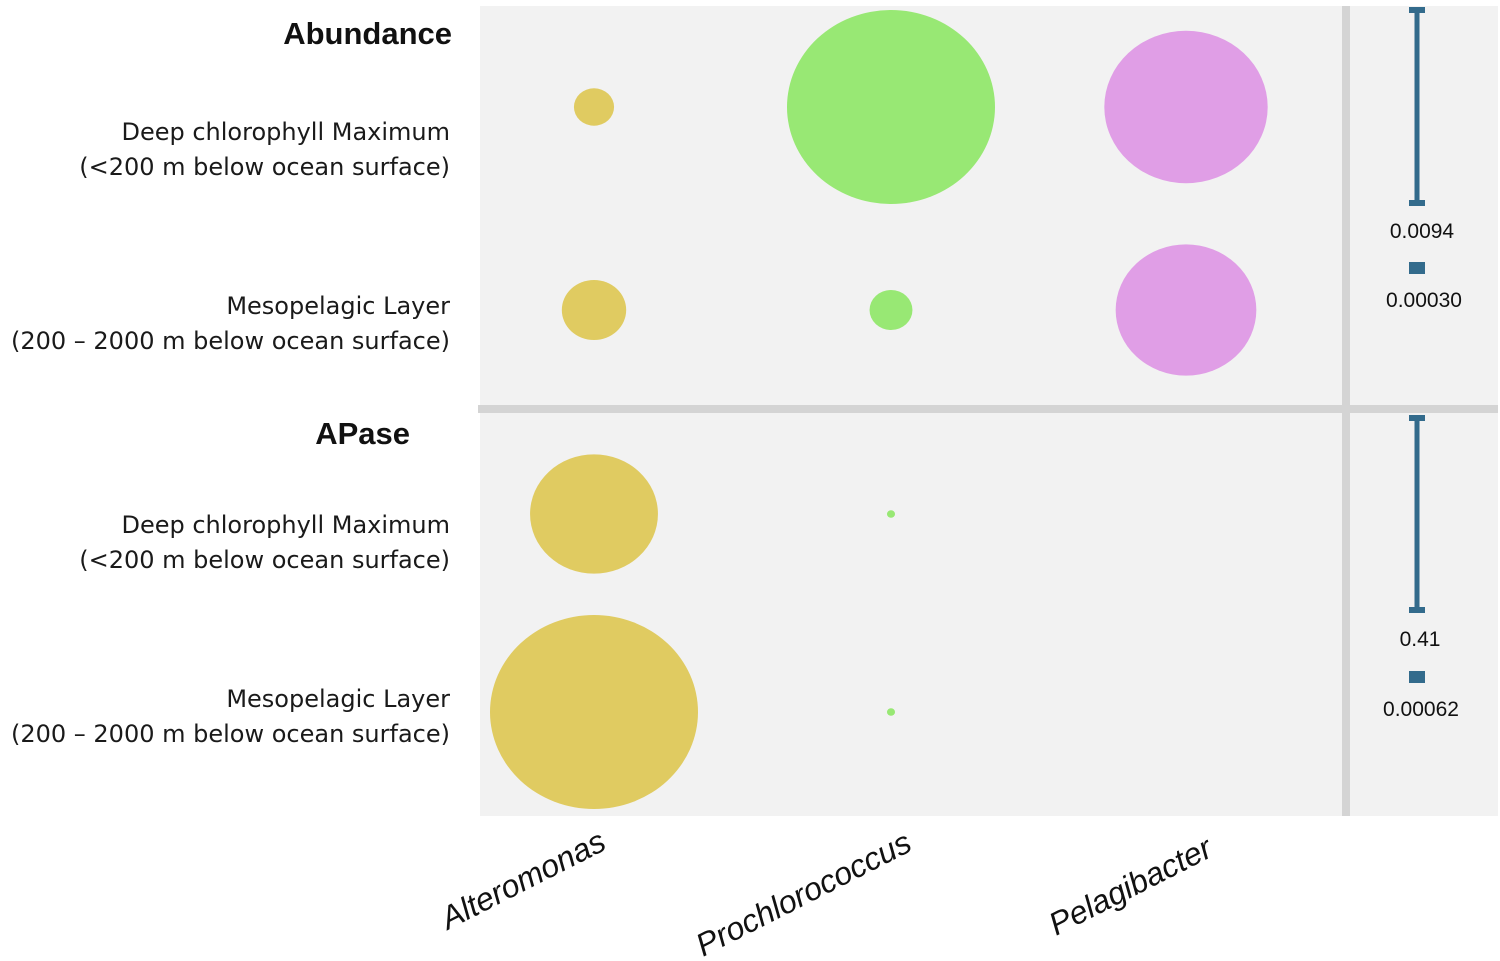 The height and width of the screenshot is (961, 1500). I want to click on column-label-prochlorococcus: Prochlorococcus, so click(803, 892).